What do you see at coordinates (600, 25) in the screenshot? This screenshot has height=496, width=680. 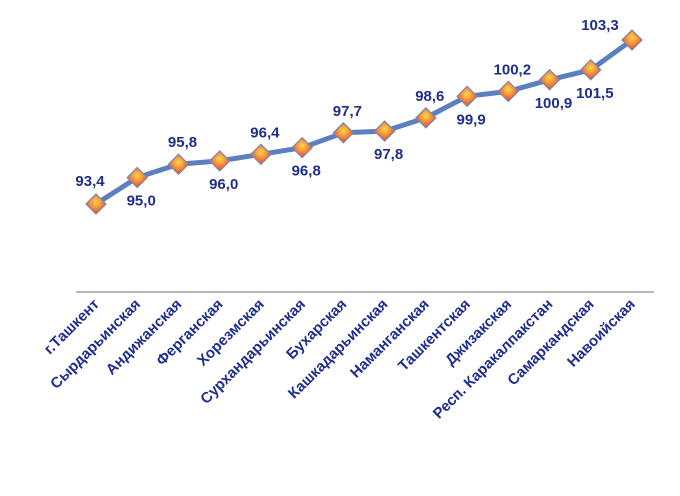 I see `data-label: 103,3` at bounding box center [600, 25].